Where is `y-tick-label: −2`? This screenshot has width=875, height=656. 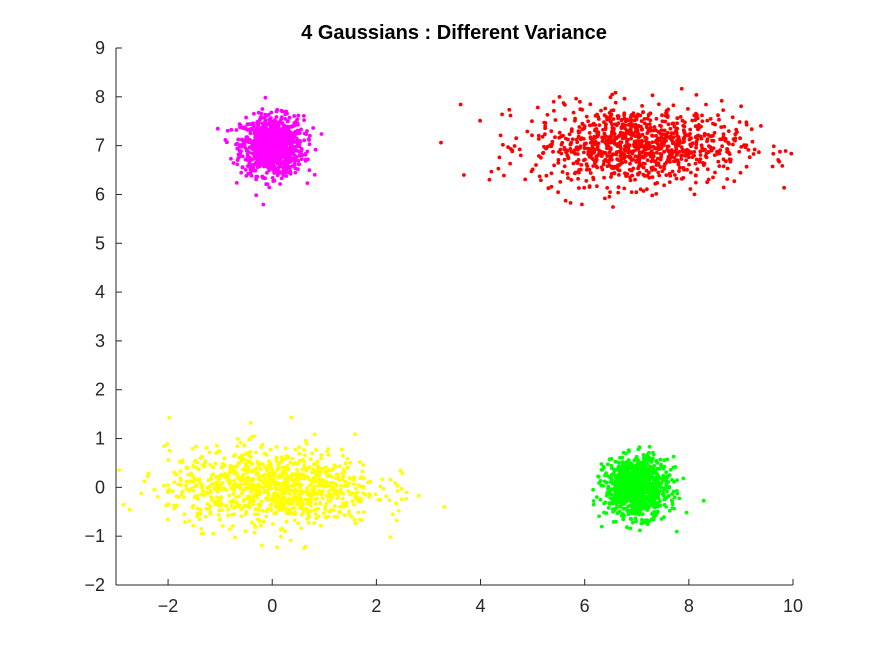
y-tick-label: −2 is located at coordinates (94, 585).